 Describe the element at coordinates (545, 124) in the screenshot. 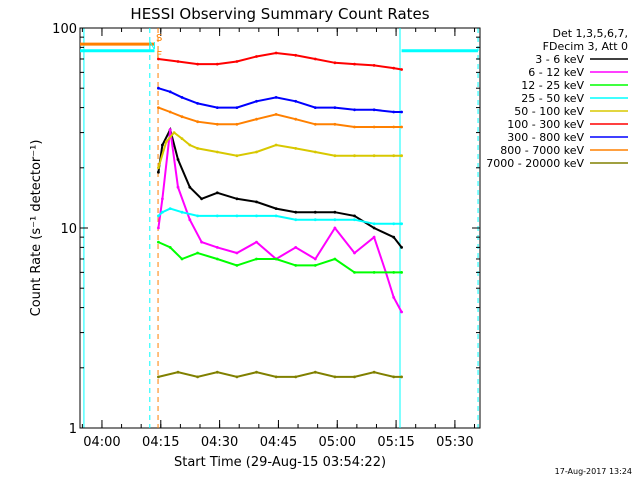

I see `legend-label: 100 - 300 keV` at that location.